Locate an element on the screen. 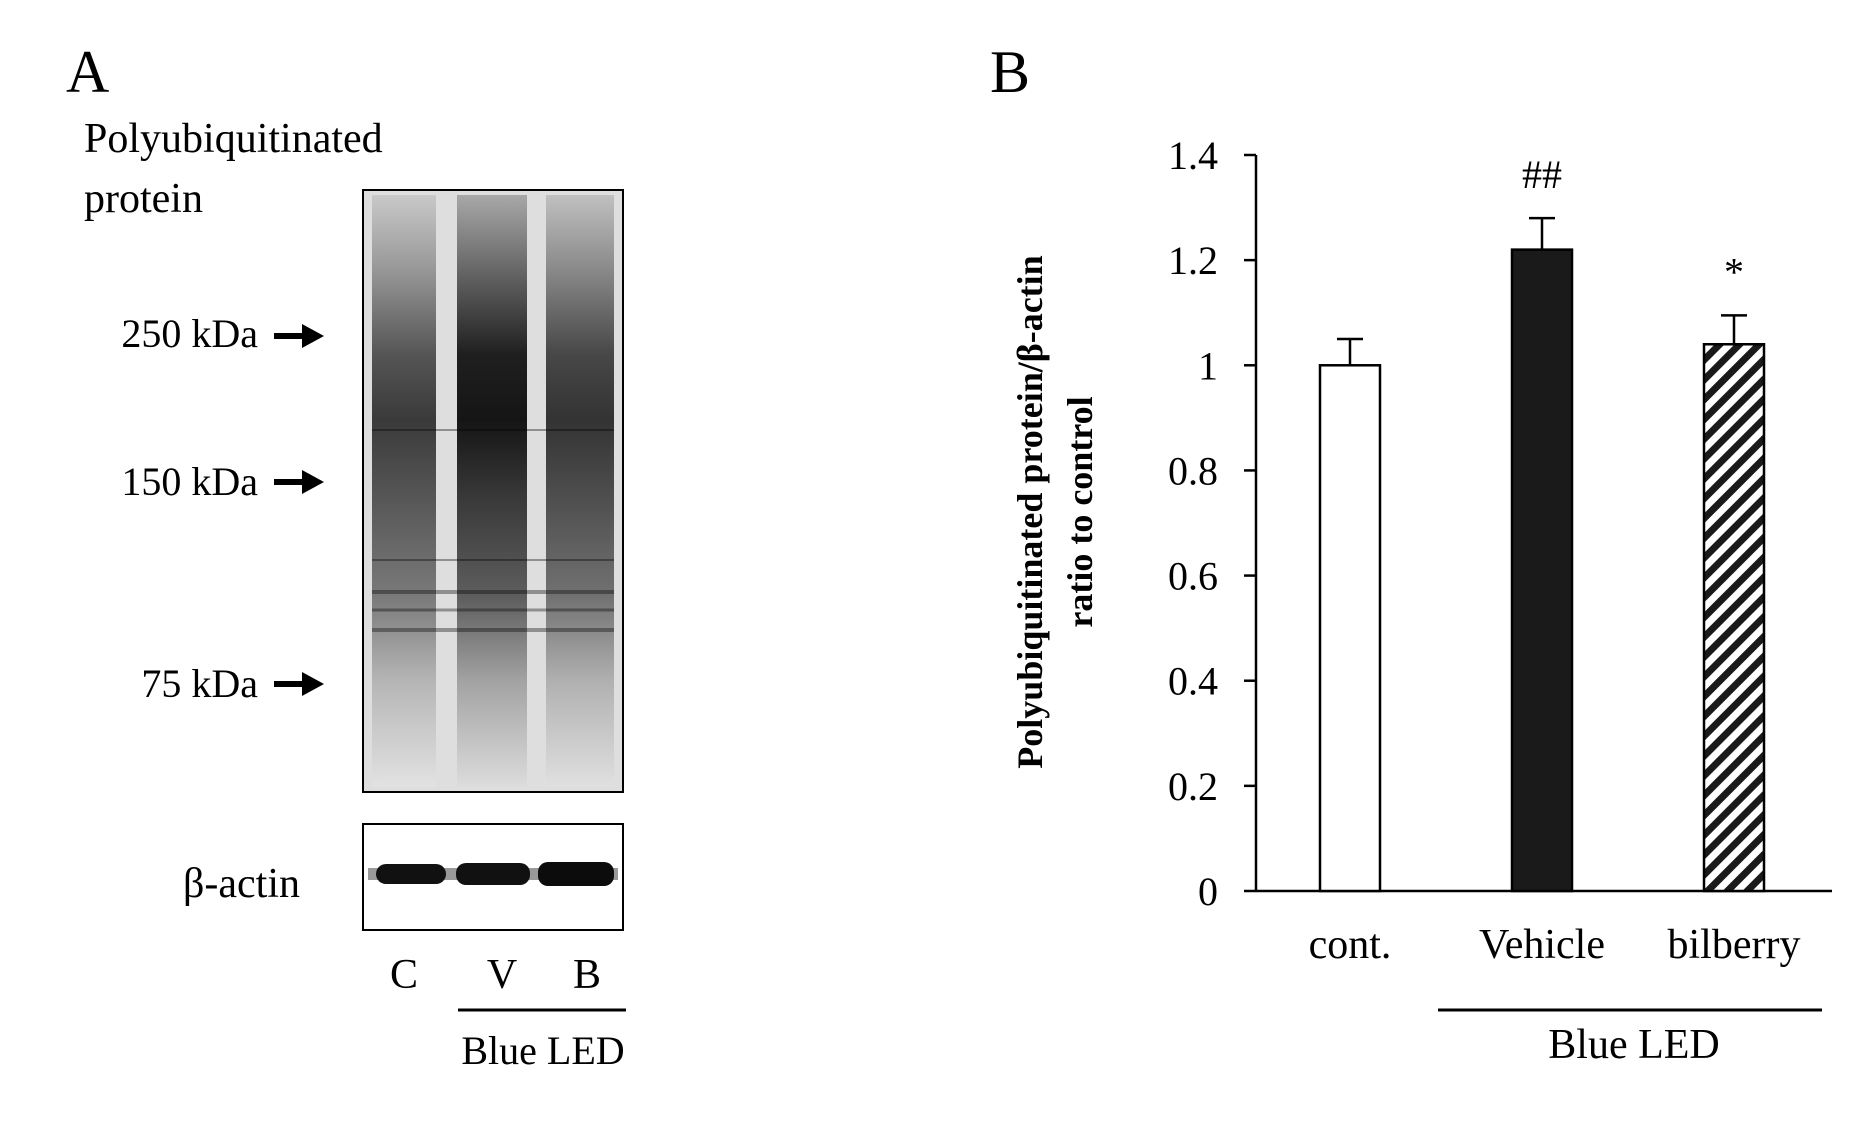 The image size is (1854, 1128). chart-bars is located at coordinates (1542, 570).